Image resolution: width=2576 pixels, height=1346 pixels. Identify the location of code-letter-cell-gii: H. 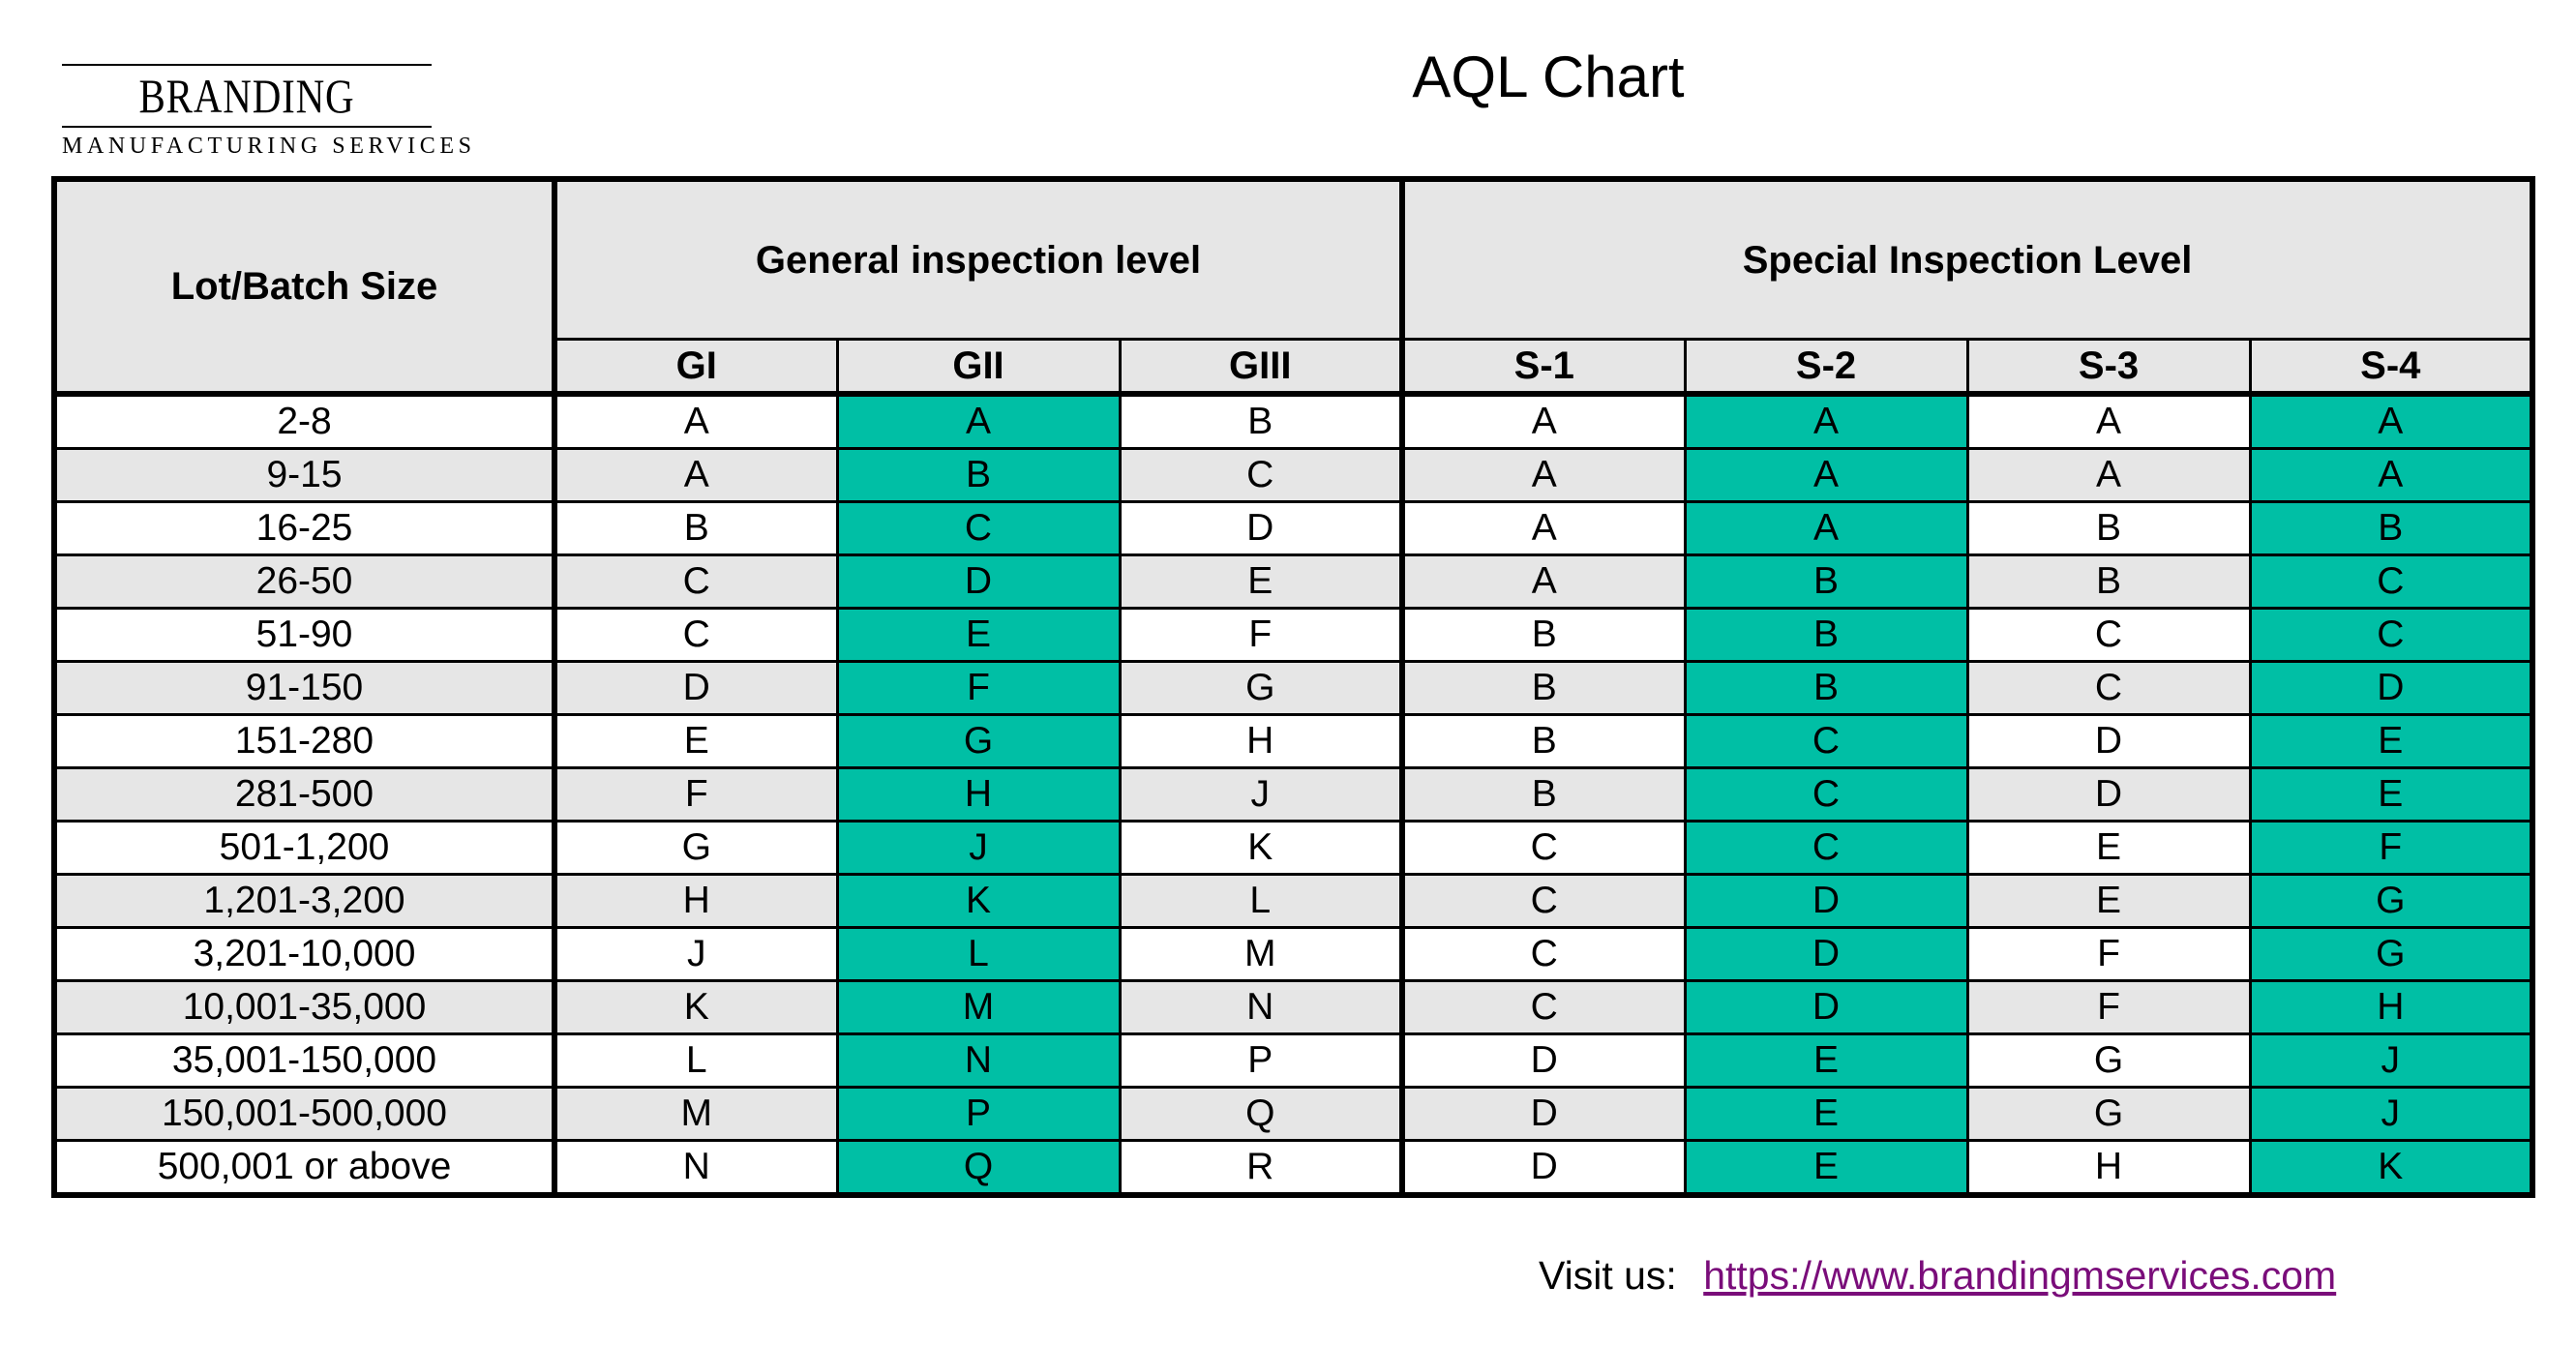
(978, 795).